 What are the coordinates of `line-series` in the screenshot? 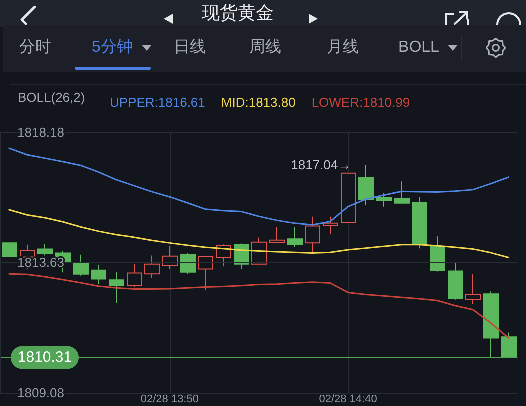 It's located at (259, 234).